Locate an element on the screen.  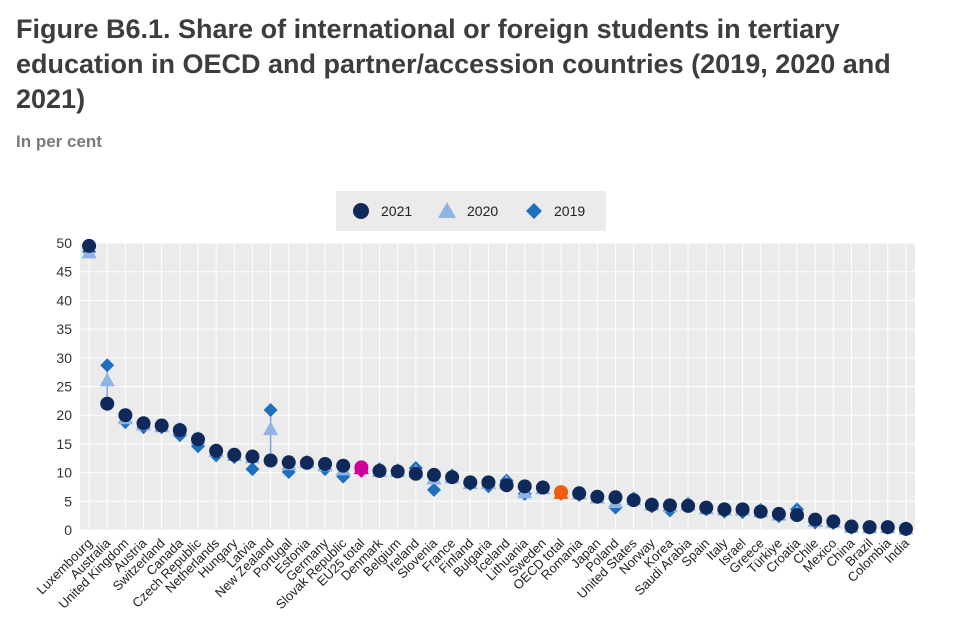
y-tick-label: 40 is located at coordinates (64, 300).